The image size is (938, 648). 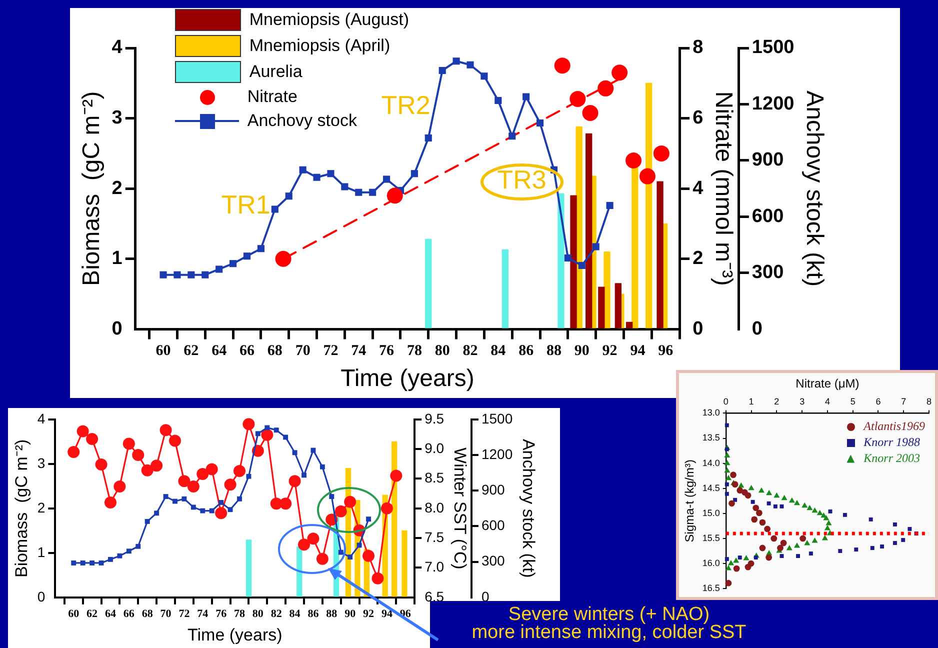 I want to click on y-tick-label: 15.5, so click(x=711, y=537).